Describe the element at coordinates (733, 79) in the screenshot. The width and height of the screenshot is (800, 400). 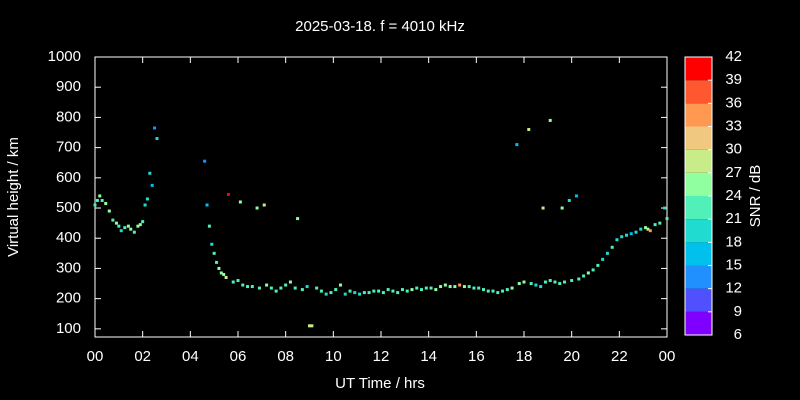
I see `colorbar-tick-label: 39` at that location.